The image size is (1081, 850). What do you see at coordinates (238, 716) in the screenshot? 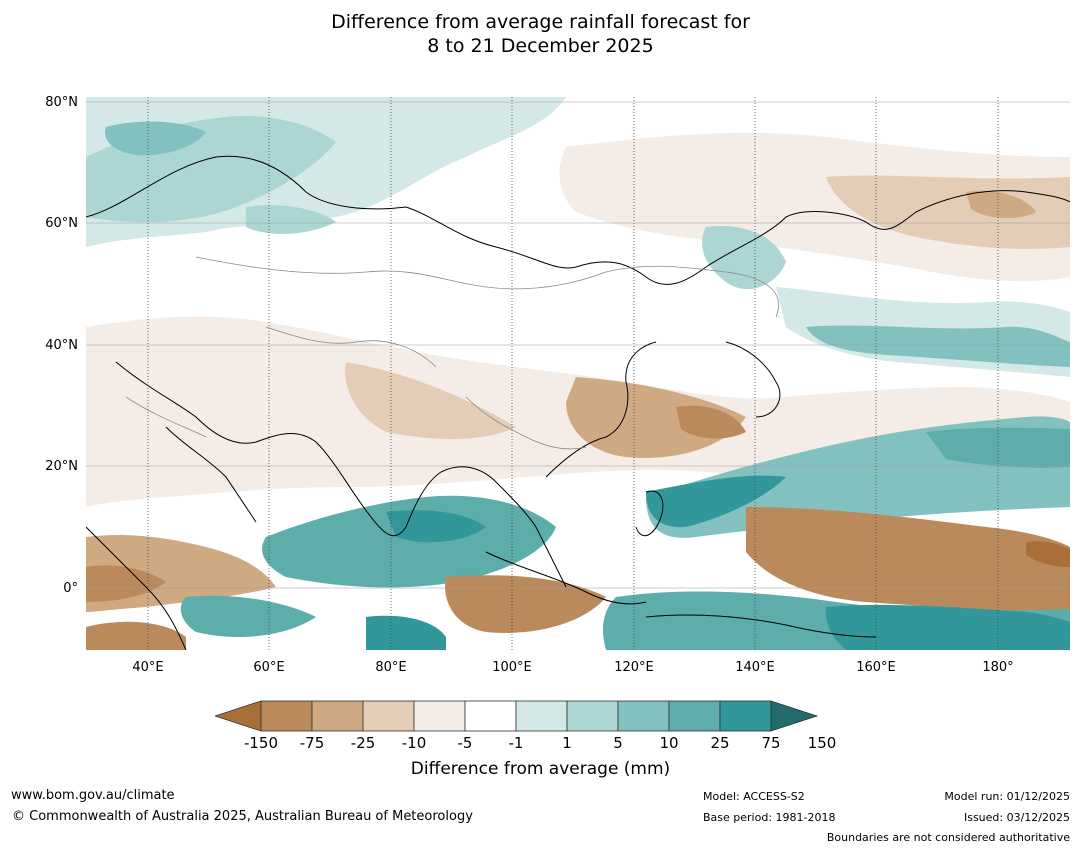
I see `colorbar-extend-low` at bounding box center [238, 716].